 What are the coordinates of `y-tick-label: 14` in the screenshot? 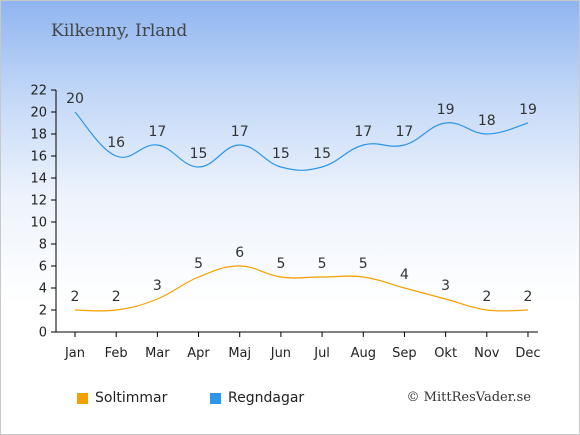 It's located at (38, 179).